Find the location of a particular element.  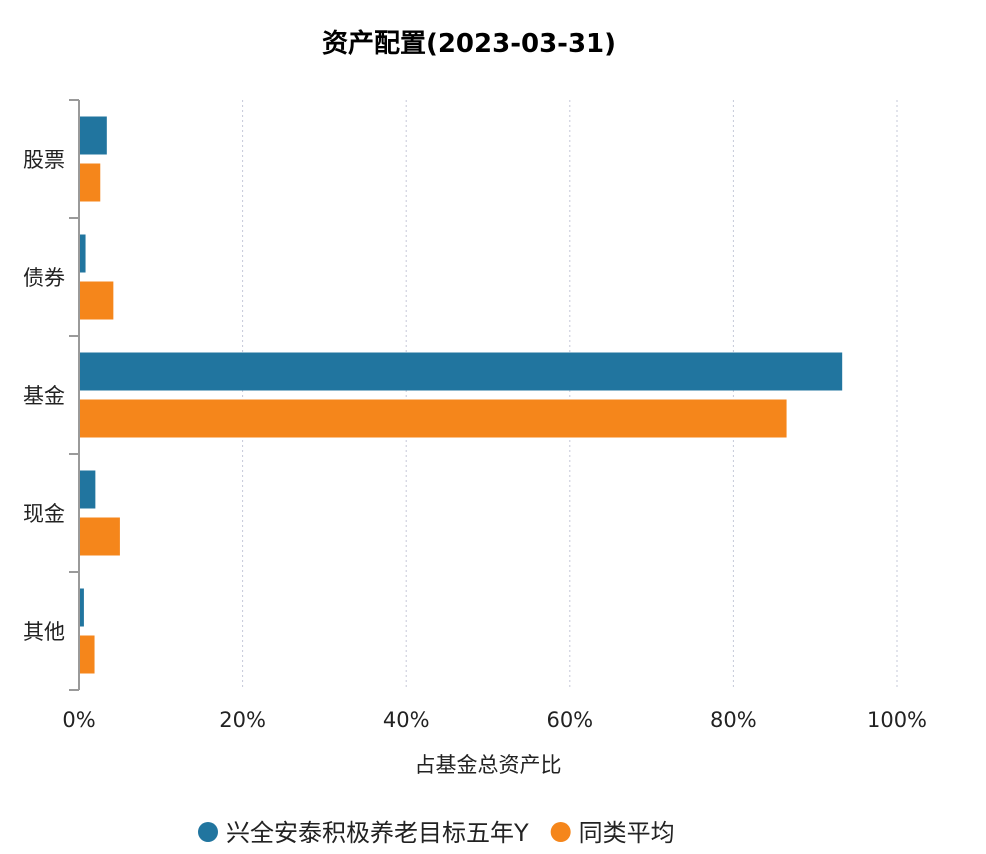

x-tick-label: 60% is located at coordinates (569, 720).